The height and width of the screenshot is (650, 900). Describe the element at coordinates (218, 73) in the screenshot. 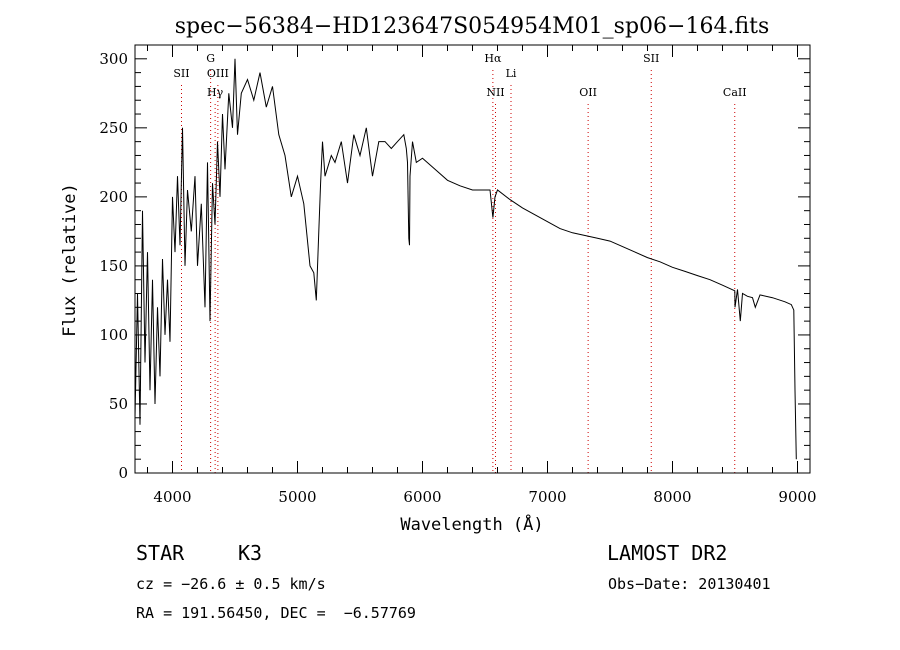

I see `line-marker-label: OIII` at that location.